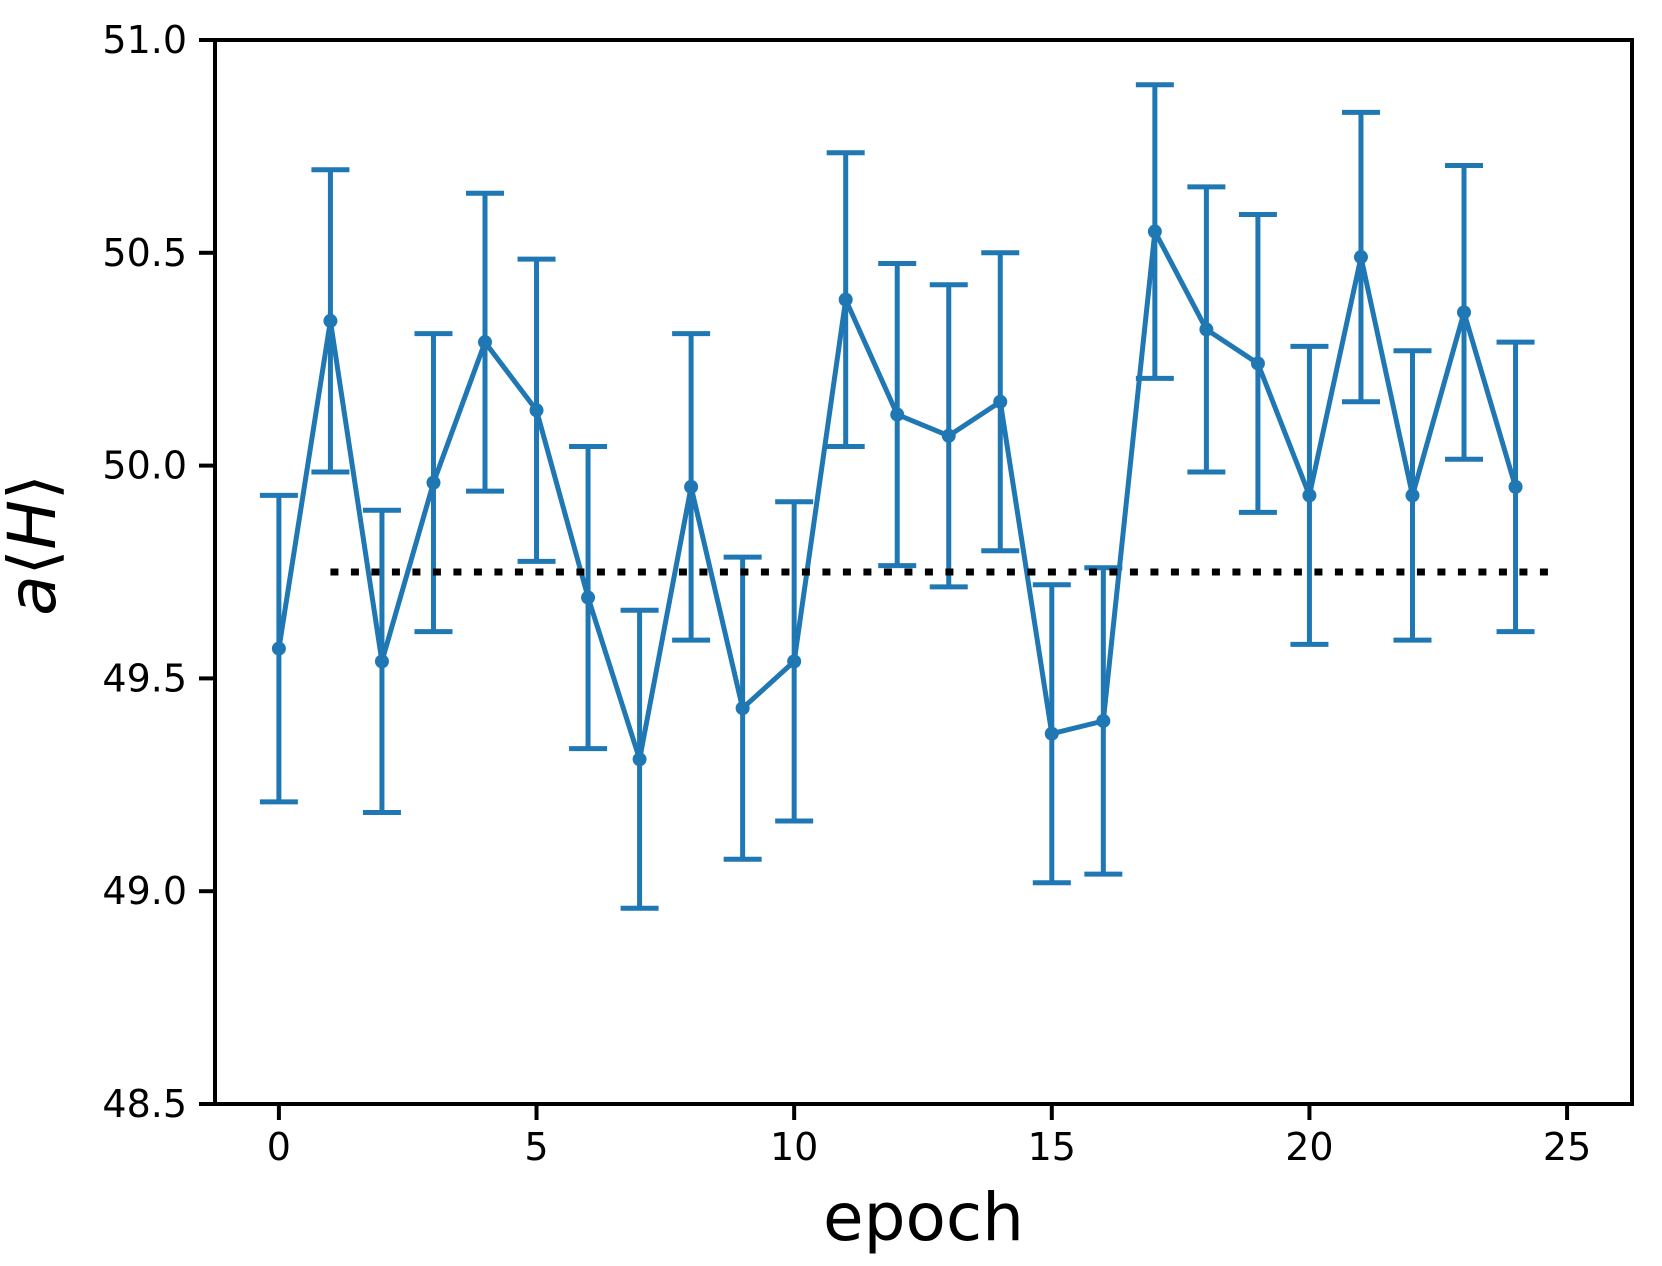 The width and height of the screenshot is (1662, 1266). Describe the element at coordinates (1567, 1147) in the screenshot. I see `x-tick-label: 25` at that location.